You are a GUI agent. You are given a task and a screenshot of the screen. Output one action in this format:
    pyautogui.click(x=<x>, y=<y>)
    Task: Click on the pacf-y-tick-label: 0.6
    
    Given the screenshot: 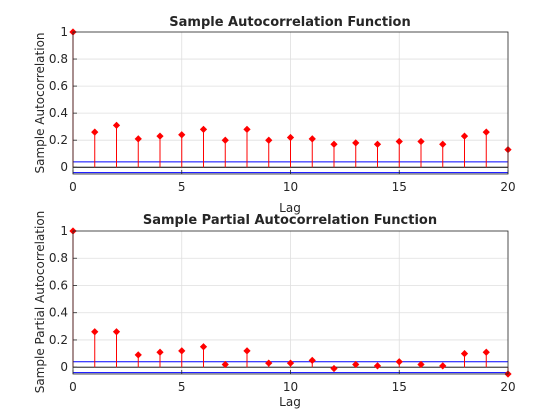 What is the action you would take?
    pyautogui.click(x=58, y=285)
    